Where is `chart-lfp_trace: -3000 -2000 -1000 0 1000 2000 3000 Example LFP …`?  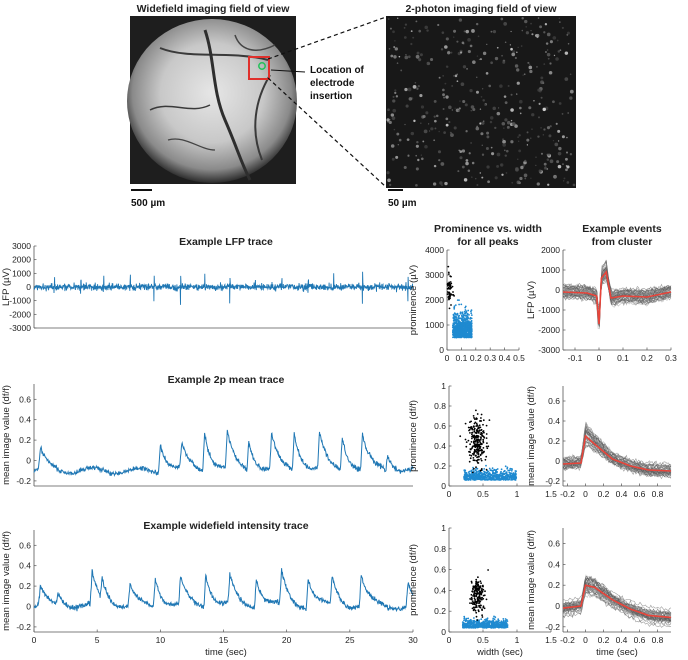 chart-lfp_trace: -3000 -2000 -1000 0 1000 2000 3000 Example LFP … is located at coordinates (207, 284).